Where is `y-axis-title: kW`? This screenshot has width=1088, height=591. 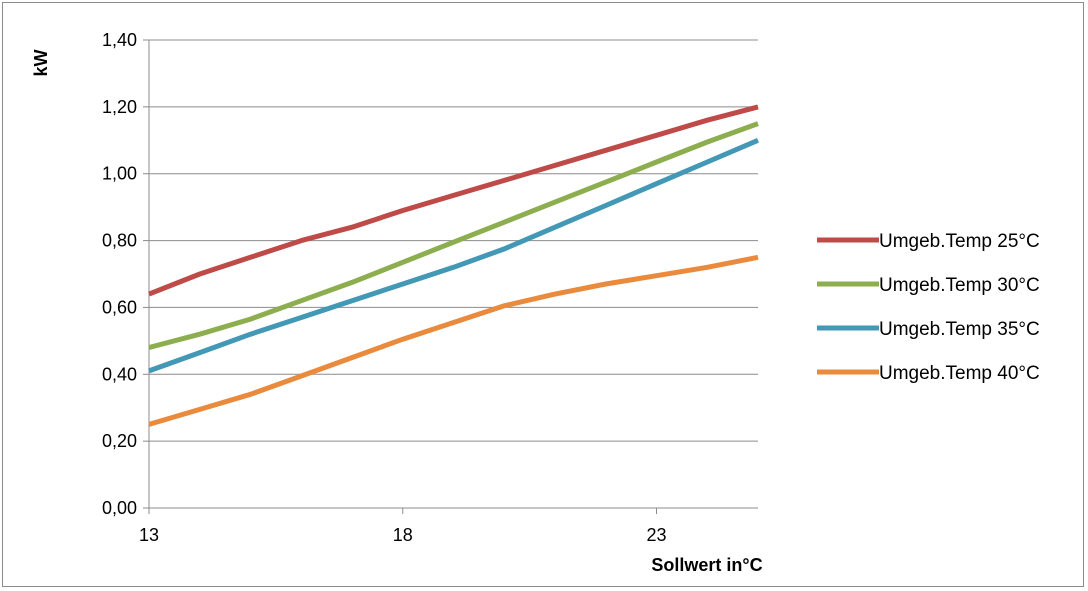
y-axis-title: kW is located at coordinates (41, 62).